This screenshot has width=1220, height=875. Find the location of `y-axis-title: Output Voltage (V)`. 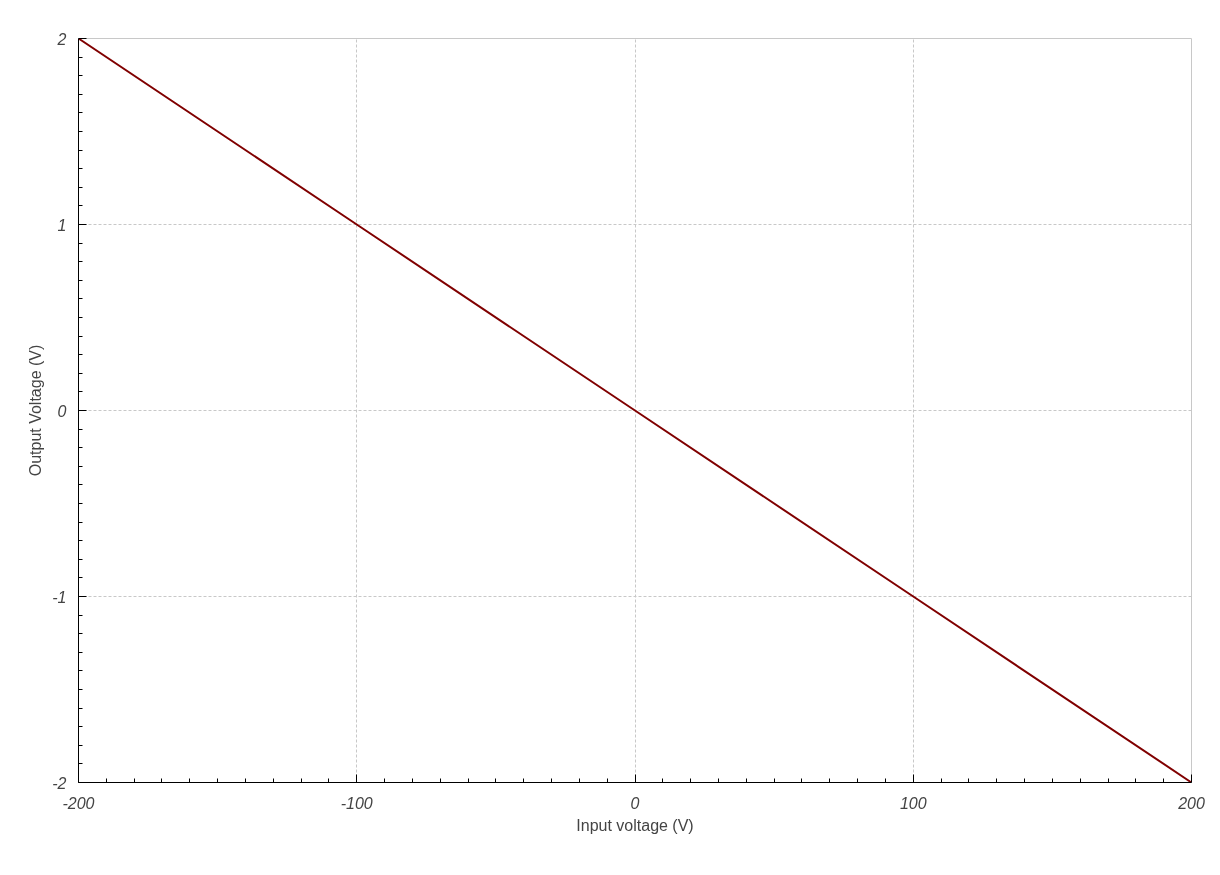

y-axis-title: Output Voltage (V) is located at coordinates (36, 410).